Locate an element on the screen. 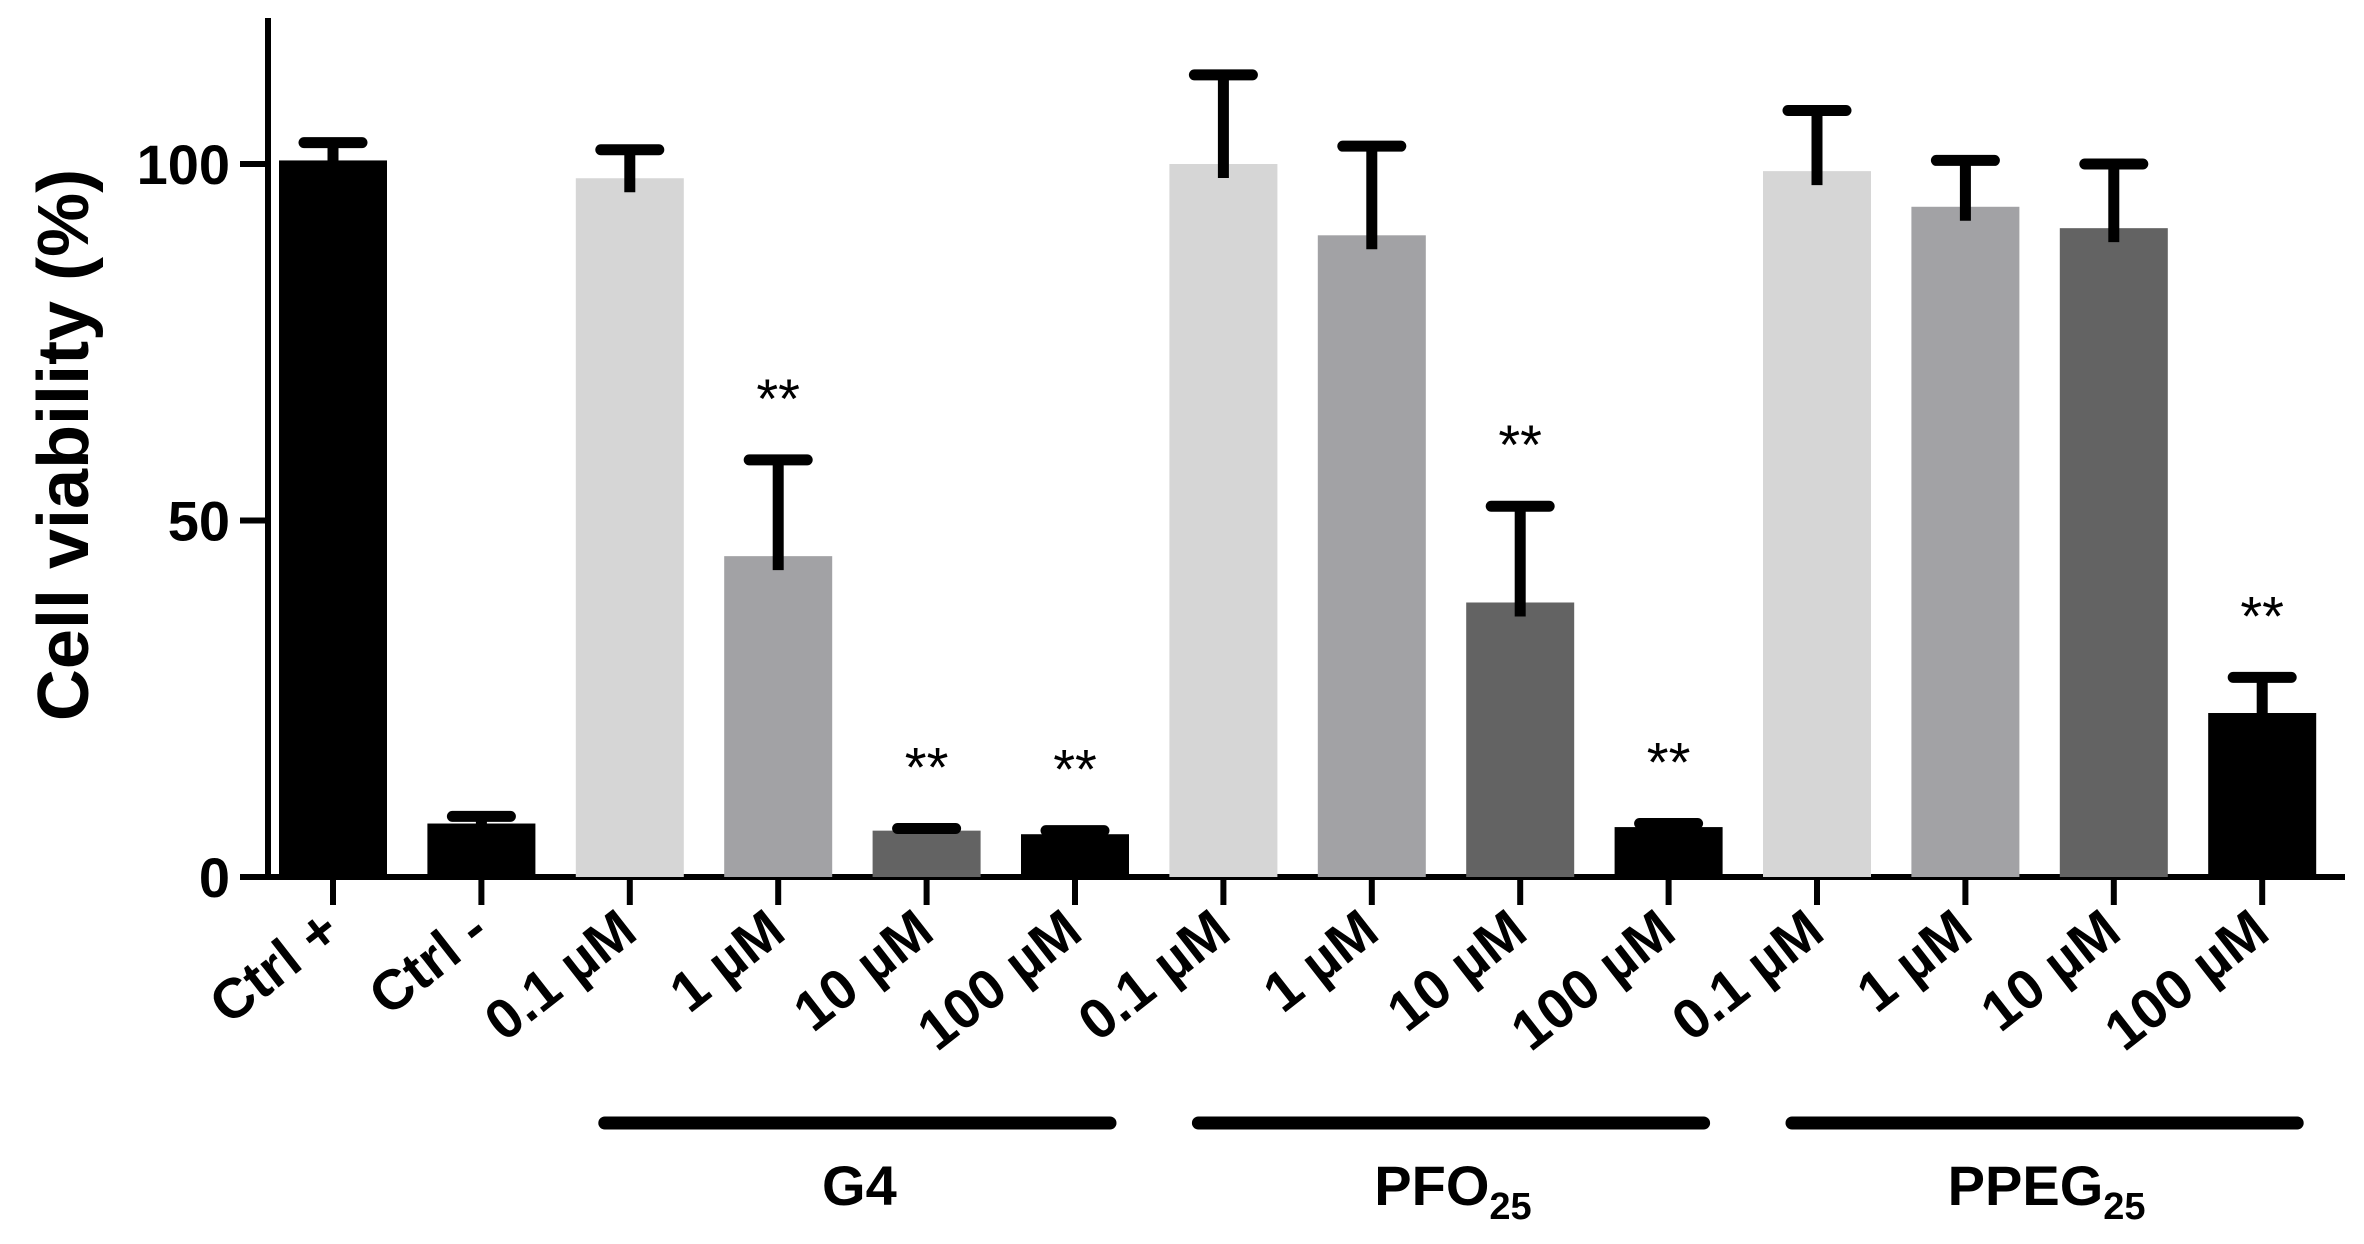 The width and height of the screenshot is (2364, 1244). x-tick-label: Ctrl + is located at coordinates (274, 966).